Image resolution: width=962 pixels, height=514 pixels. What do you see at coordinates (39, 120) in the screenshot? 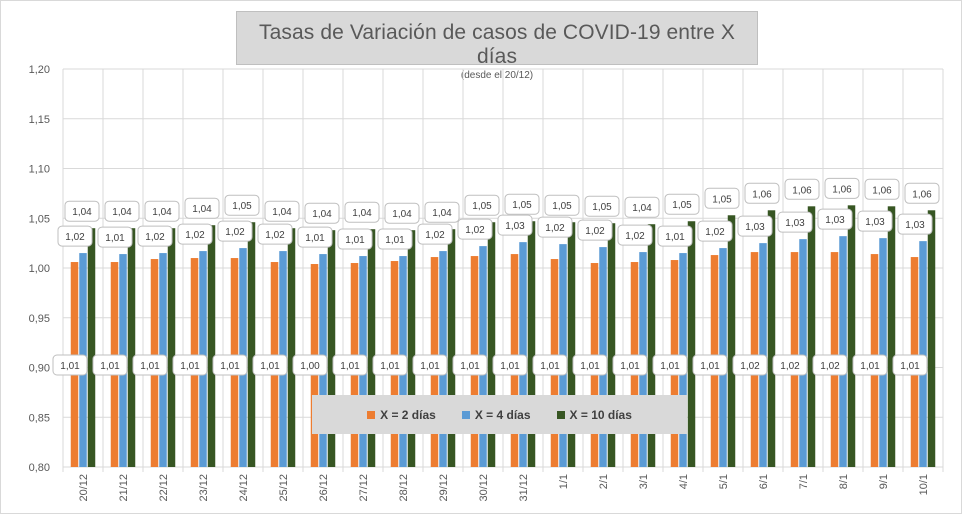
I see `y-tick-label: 1,15` at bounding box center [39, 120].